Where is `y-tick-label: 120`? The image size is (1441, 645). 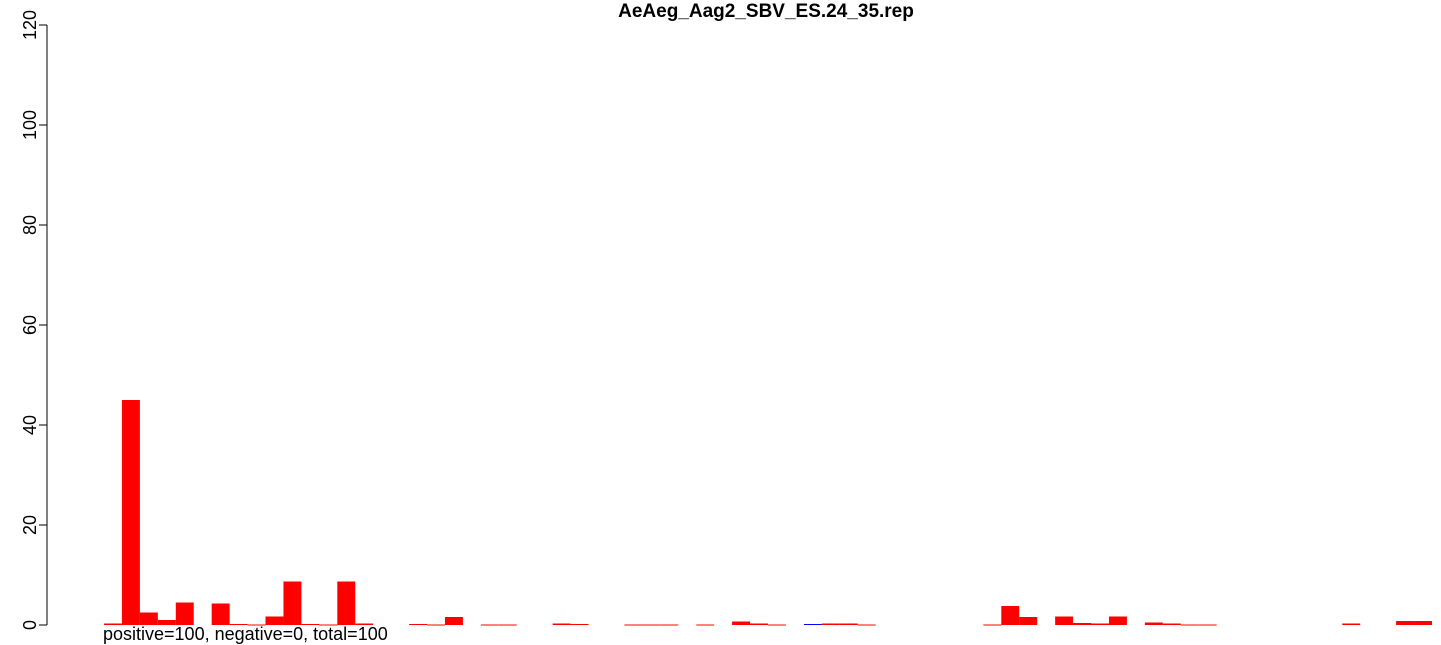 y-tick-label: 120 is located at coordinates (30, 25).